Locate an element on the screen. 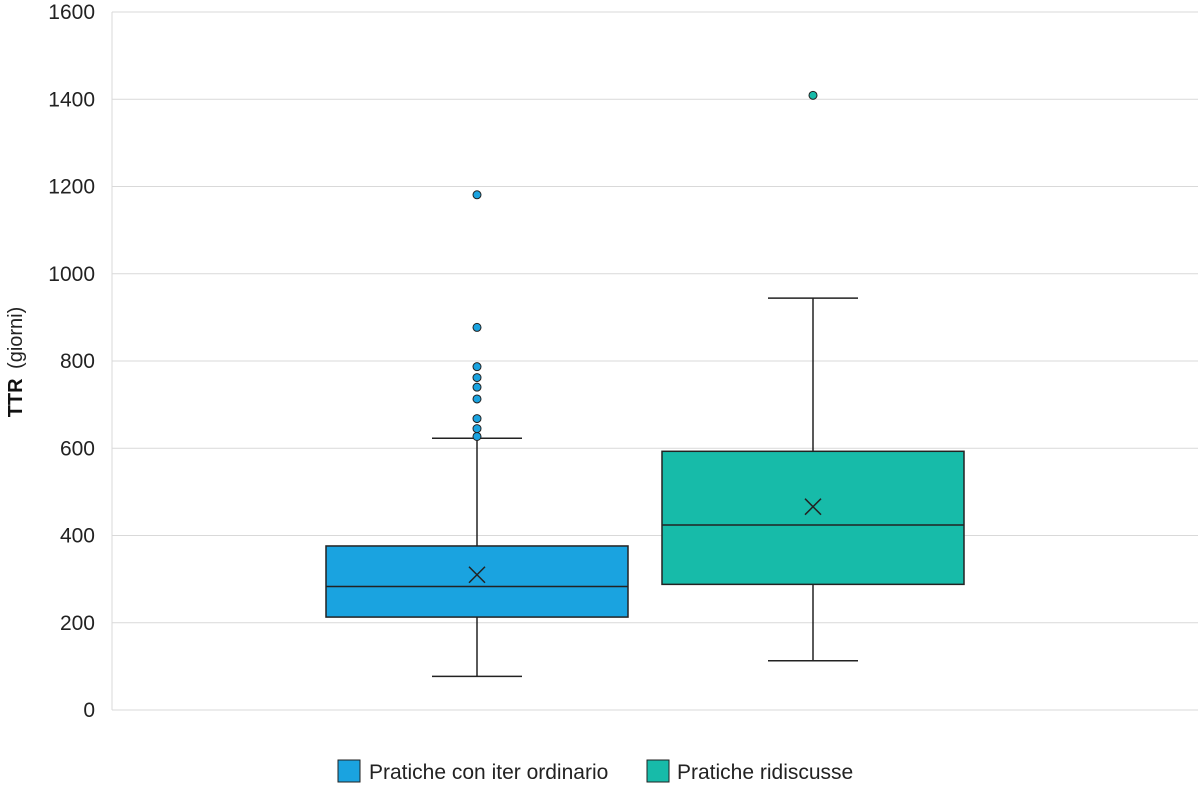 Image resolution: width=1200 pixels, height=787 pixels. legend-swatch-ordinario is located at coordinates (349, 771).